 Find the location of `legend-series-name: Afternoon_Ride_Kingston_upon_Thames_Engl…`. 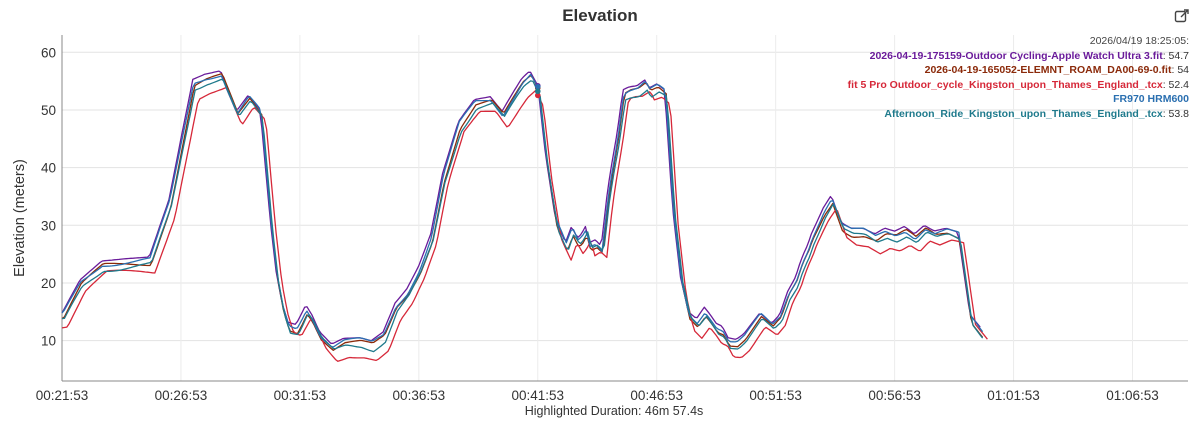

legend-series-name: Afternoon_Ride_Kingston_upon_Thames_Engl… is located at coordinates (1023, 113).